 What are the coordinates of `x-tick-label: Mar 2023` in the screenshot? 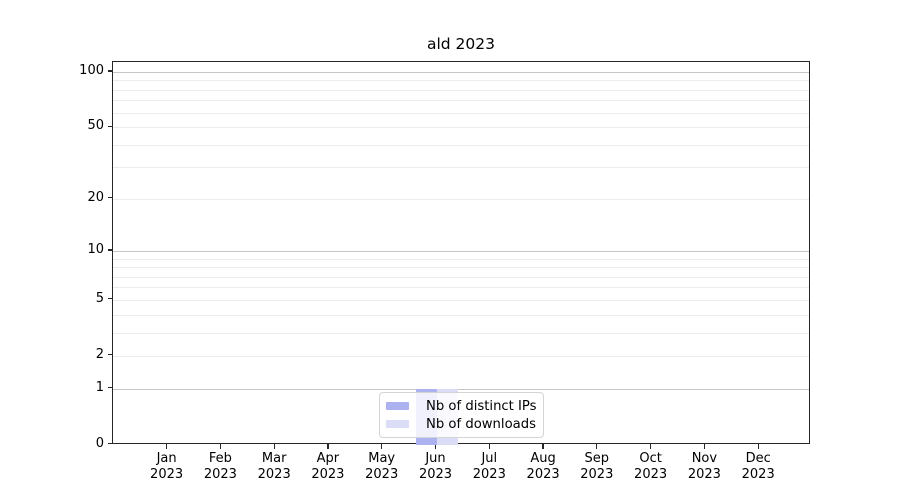 It's located at (274, 466).